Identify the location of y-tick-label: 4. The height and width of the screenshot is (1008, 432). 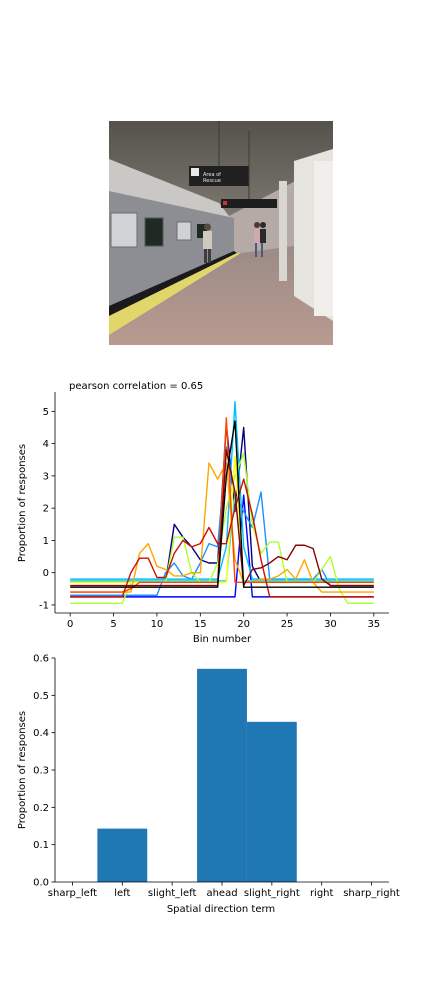
(46, 444).